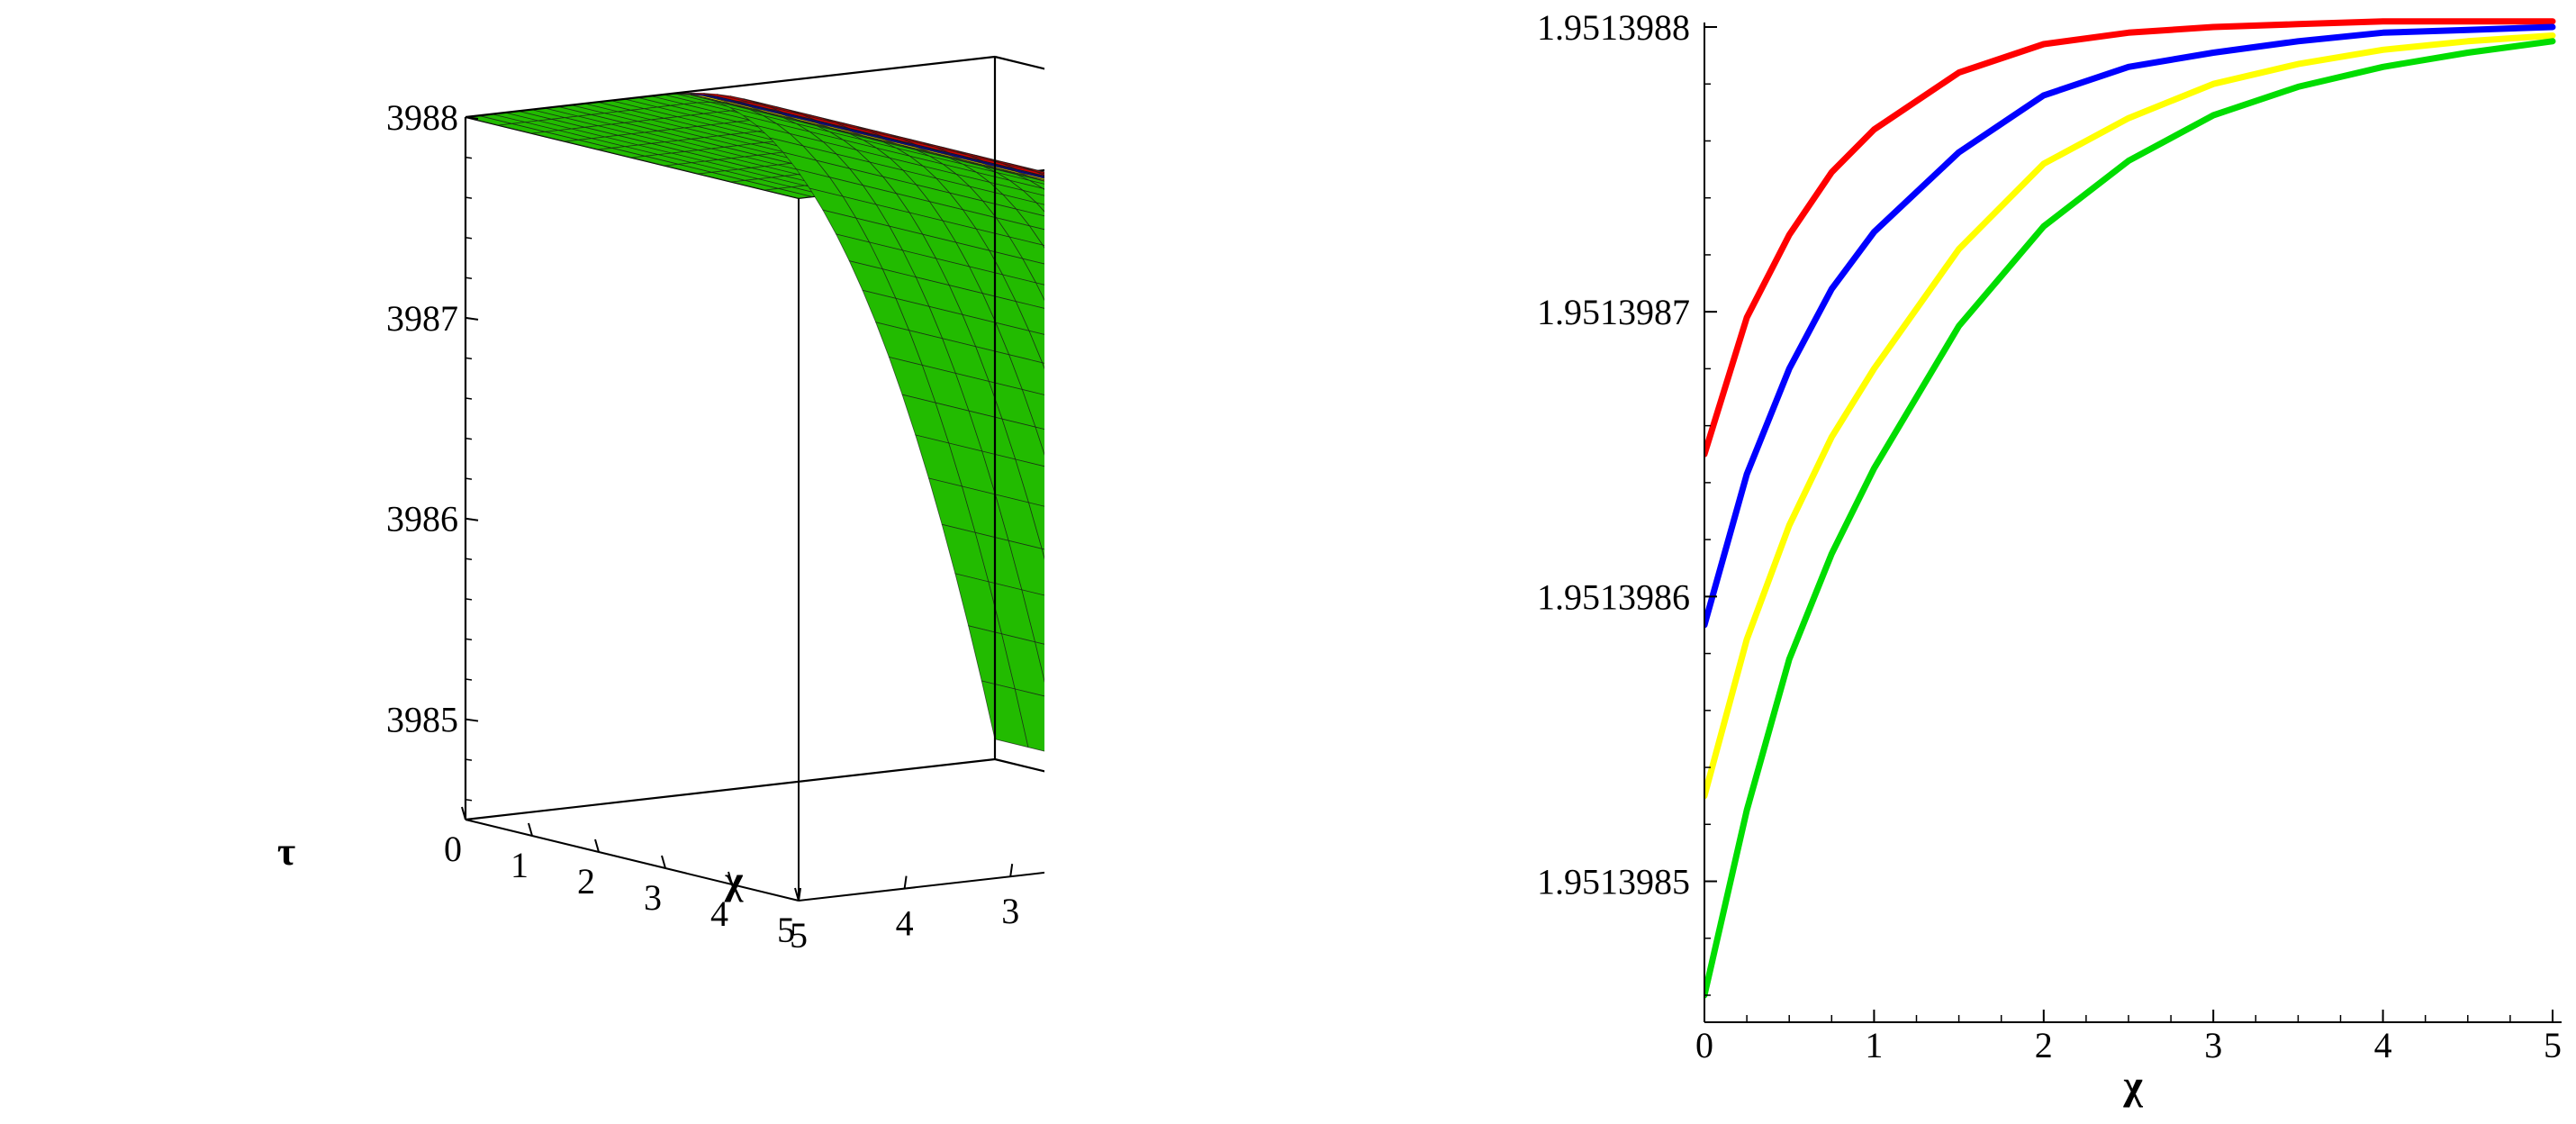 The height and width of the screenshot is (1124, 2576). What do you see at coordinates (653, 897) in the screenshot?
I see `tau-tick-label: 3` at bounding box center [653, 897].